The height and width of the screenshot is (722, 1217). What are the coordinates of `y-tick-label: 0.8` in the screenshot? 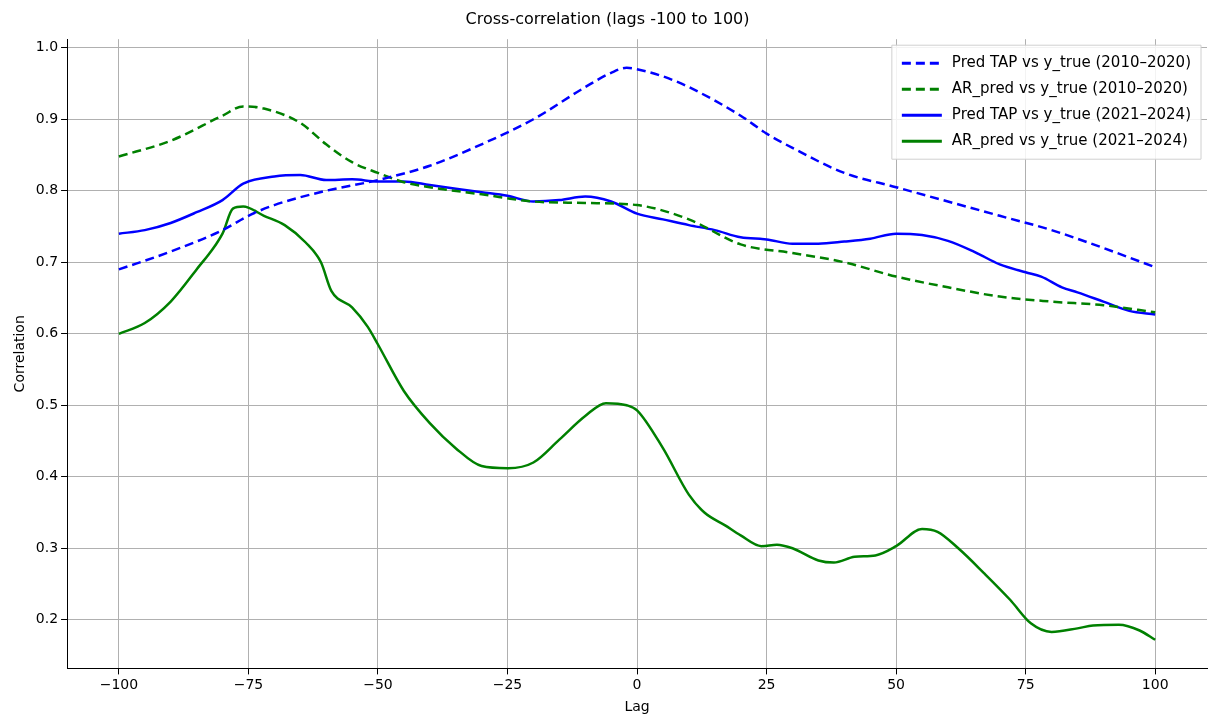 It's located at (47, 189).